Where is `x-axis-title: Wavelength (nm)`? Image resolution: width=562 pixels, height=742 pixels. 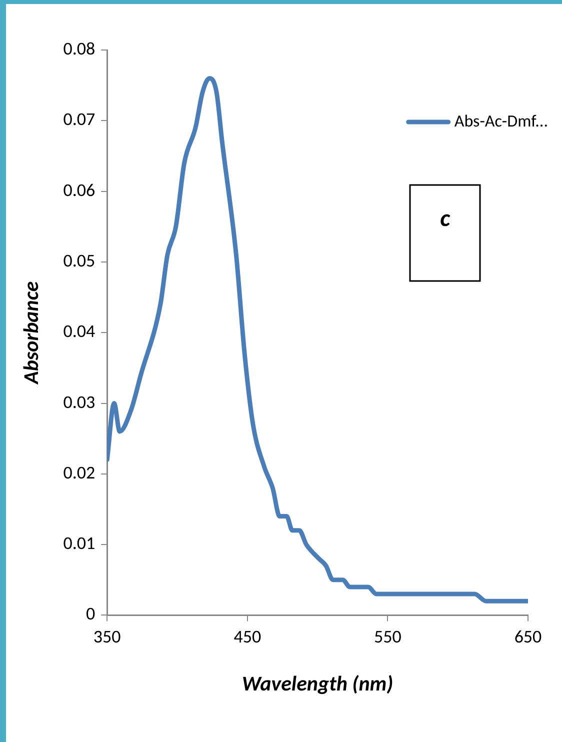
x-axis-title: Wavelength (nm) is located at coordinates (318, 683).